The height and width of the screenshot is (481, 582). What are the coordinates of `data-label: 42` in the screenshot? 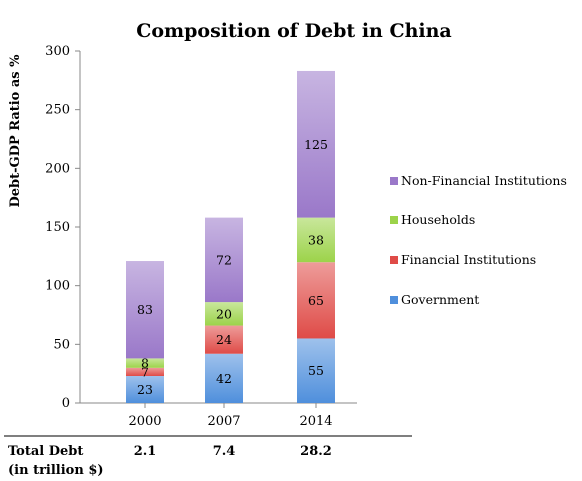 It's located at (224, 378).